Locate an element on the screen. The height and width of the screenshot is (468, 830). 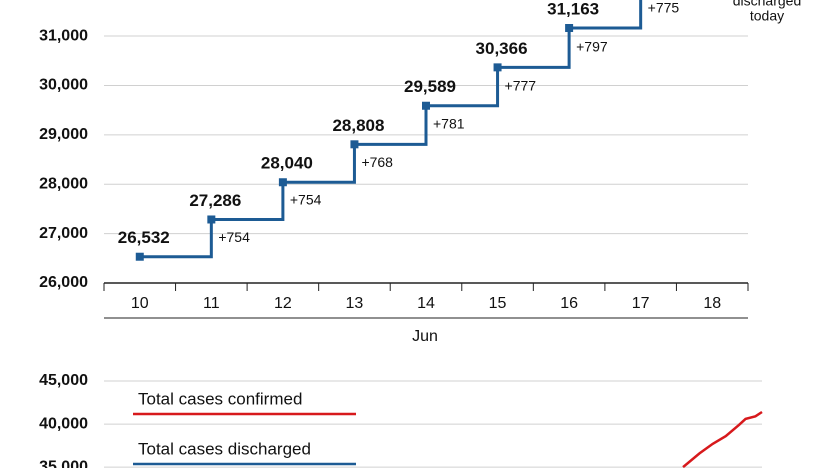
value-label: 31,163 is located at coordinates (573, 9).